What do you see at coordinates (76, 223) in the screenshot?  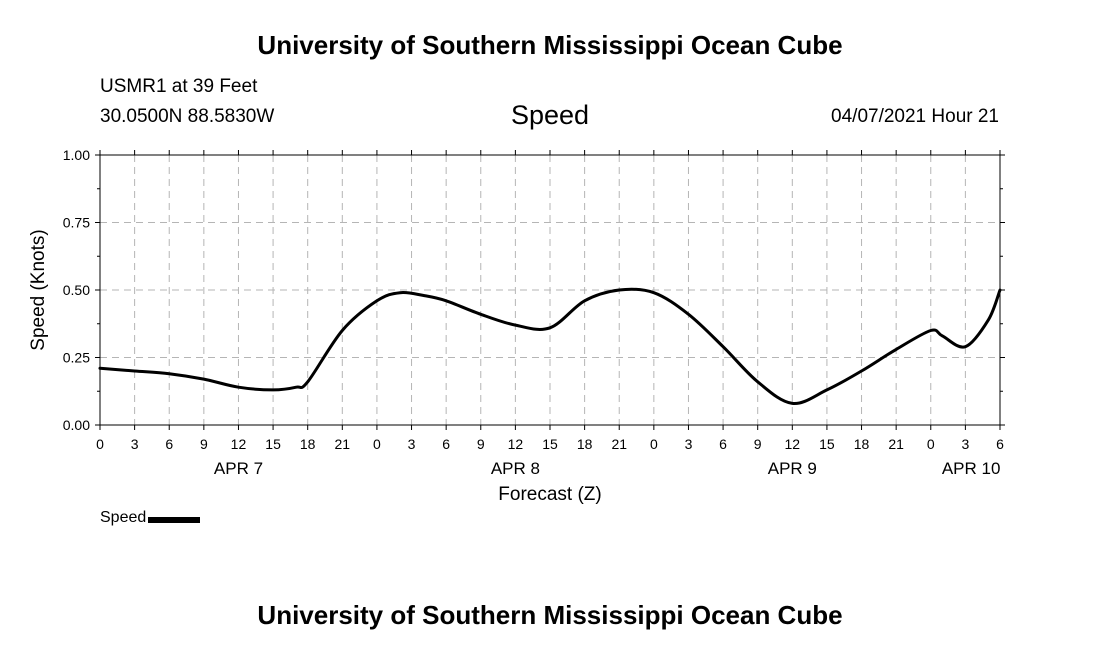 I see `y-tick-label: 0.75` at bounding box center [76, 223].